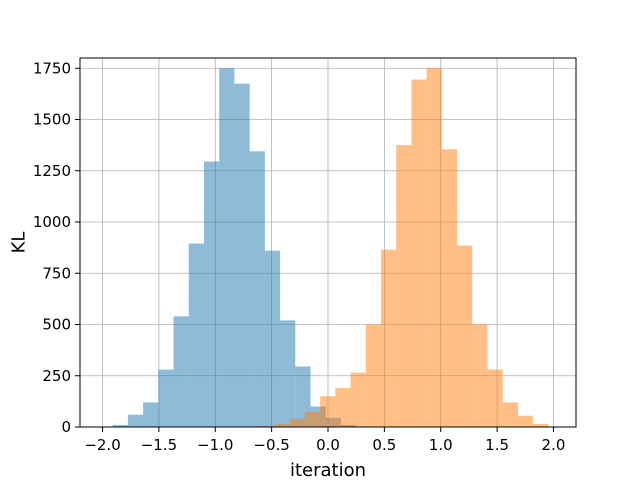 The width and height of the screenshot is (640, 480). What do you see at coordinates (271, 445) in the screenshot?
I see `x-tick-label: −0.5` at bounding box center [271, 445].